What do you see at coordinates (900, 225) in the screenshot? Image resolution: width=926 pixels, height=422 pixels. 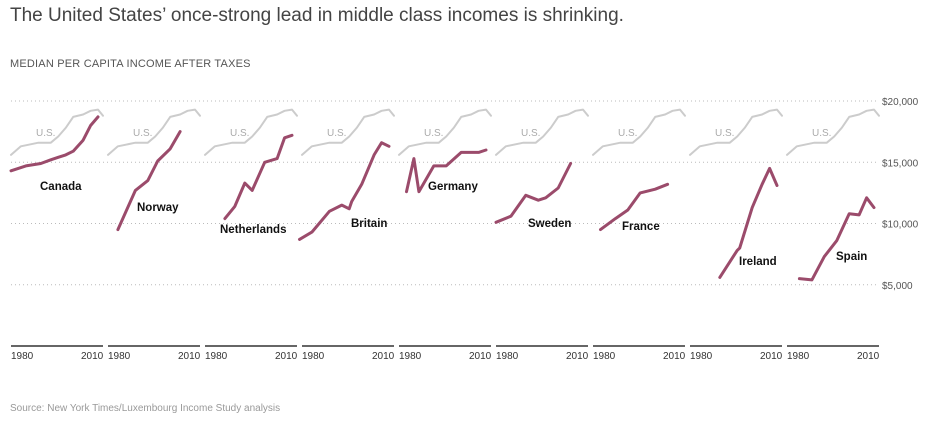 I see `y-tick-label: $10,000` at bounding box center [900, 225].